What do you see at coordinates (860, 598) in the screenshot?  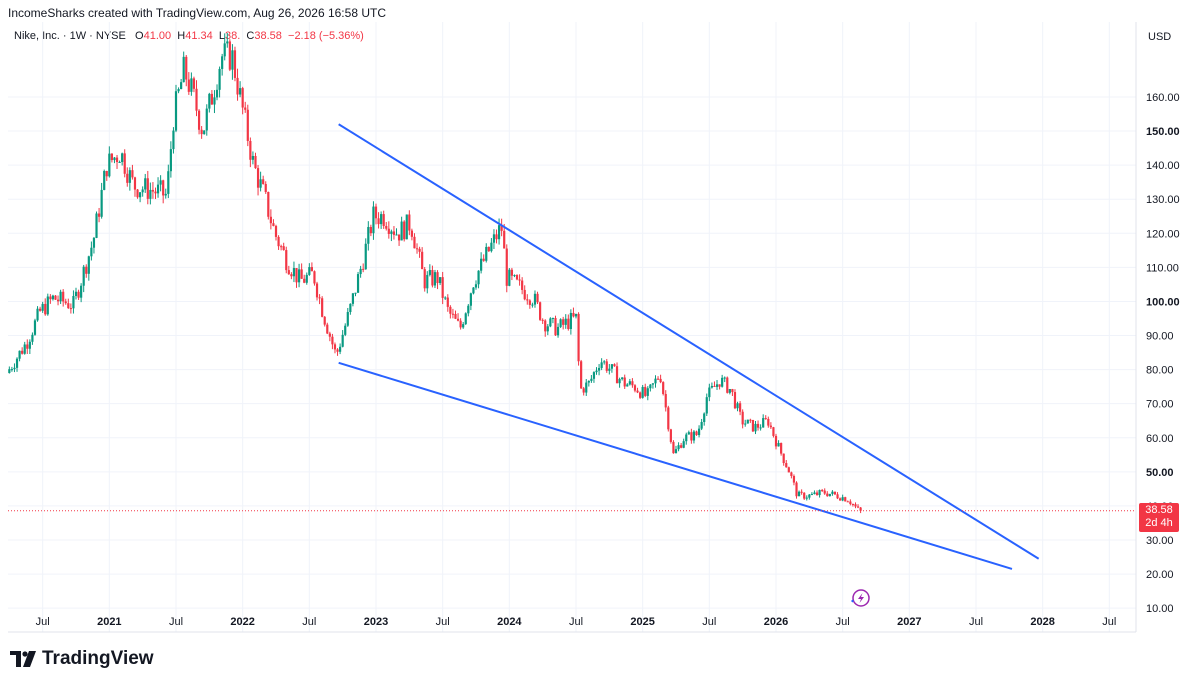 I see `lightning-icon` at bounding box center [860, 598].